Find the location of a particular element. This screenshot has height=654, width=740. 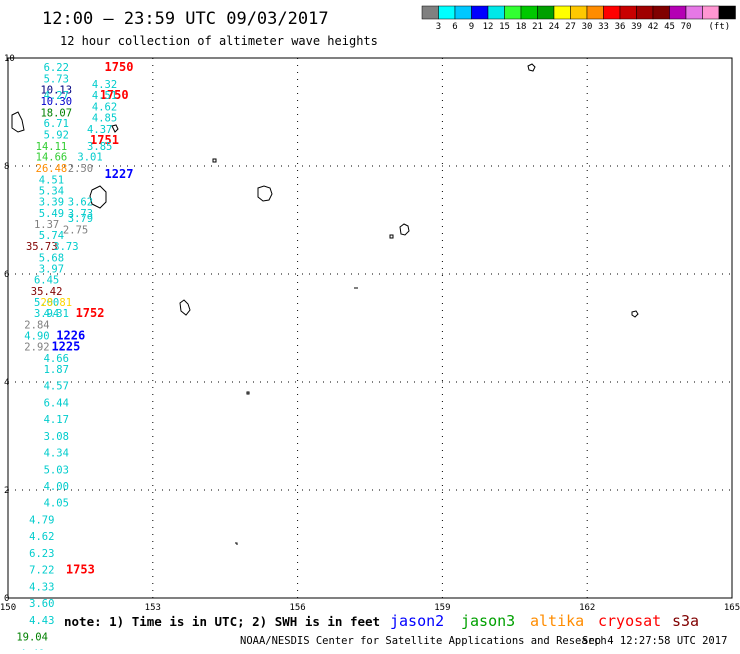

wave-height-value: 4.37 is located at coordinates (99, 130).